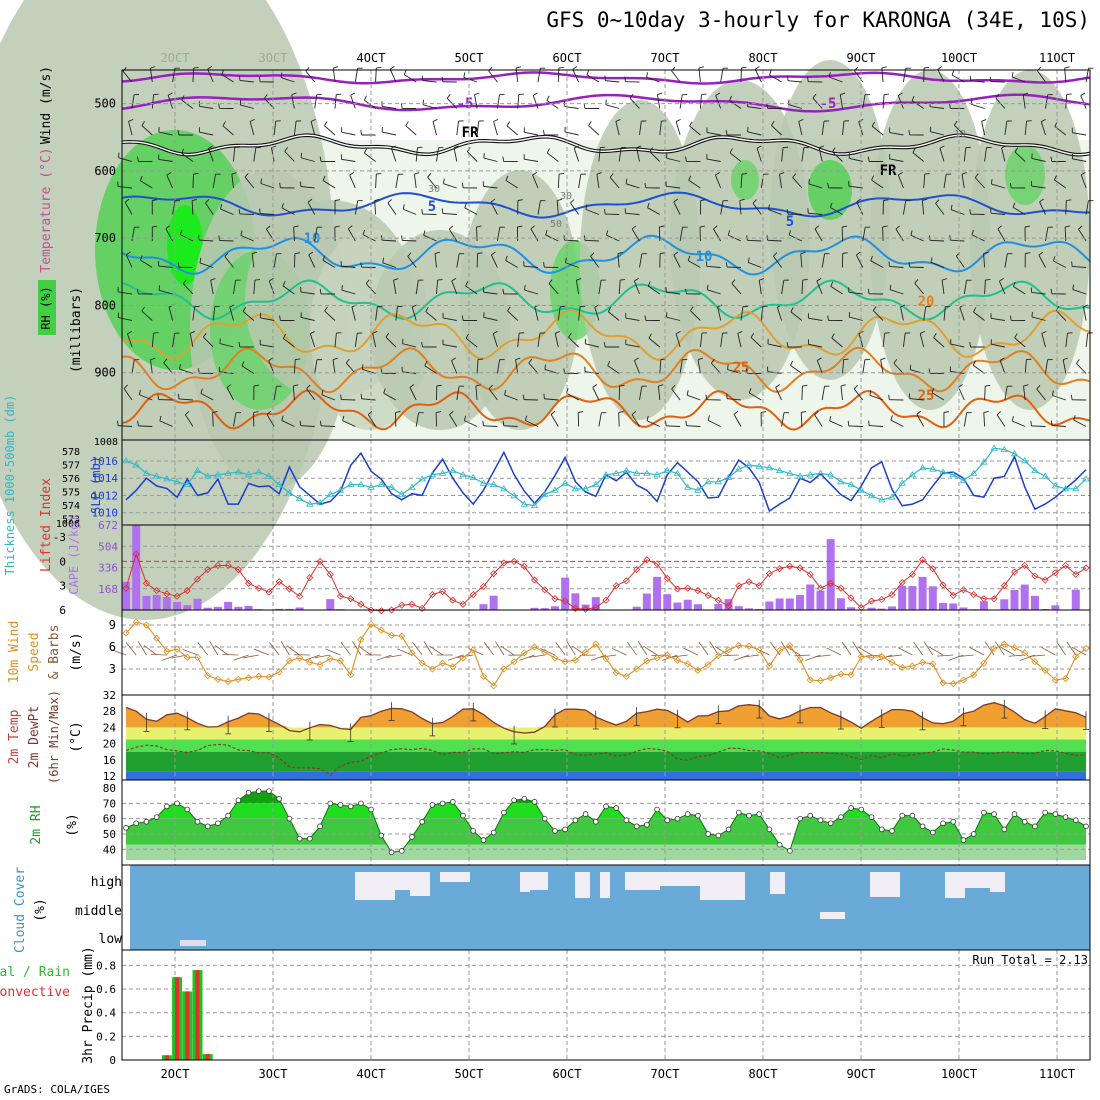  I want to click on rh-shading-area, so click(185, 245).